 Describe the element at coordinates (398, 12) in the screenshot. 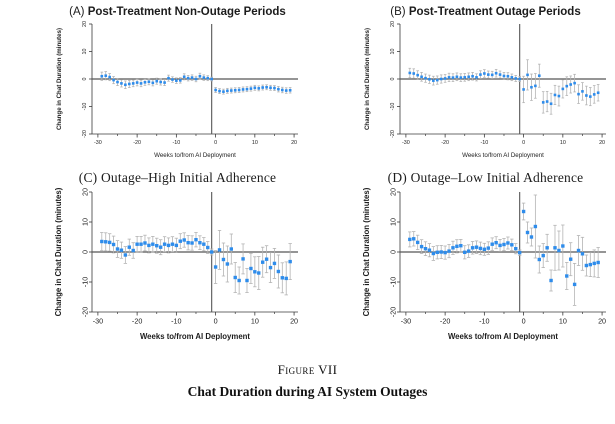

I see `panel-b-letter: (B)` at that location.